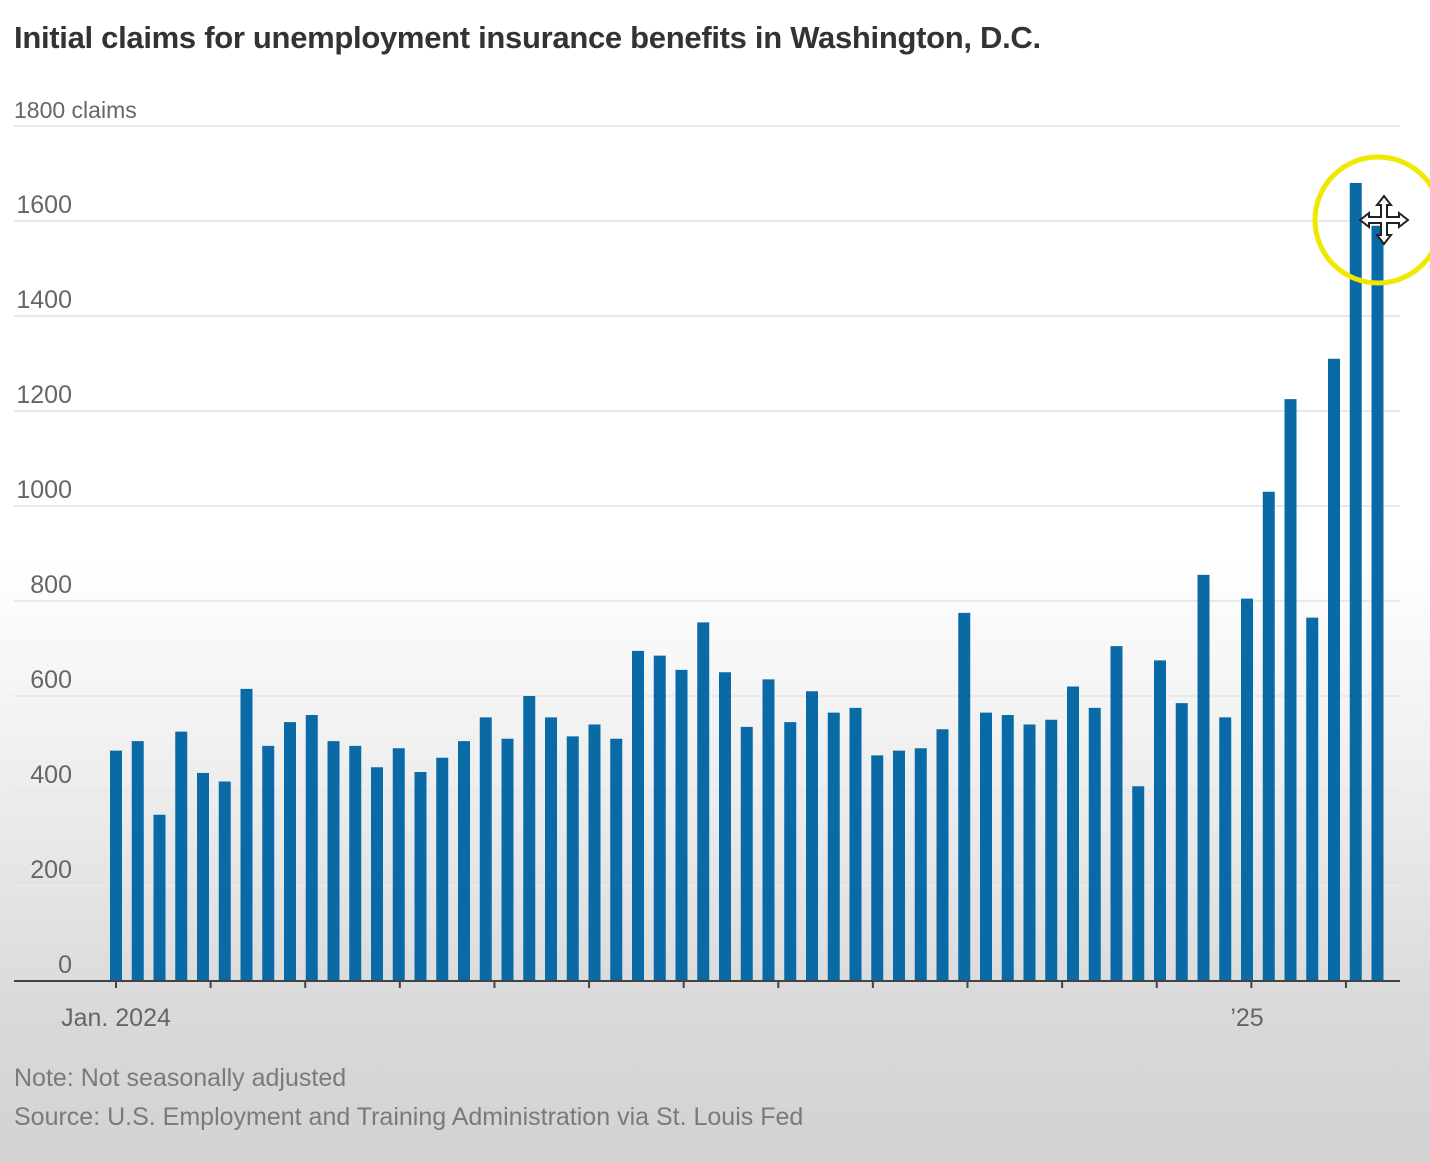 The width and height of the screenshot is (1430, 1162). What do you see at coordinates (75, 538) in the screenshot?
I see `y-axis-tick-labels: 0 200 400 600 800 1000 1200 1400 1600 1800 claims` at bounding box center [75, 538].